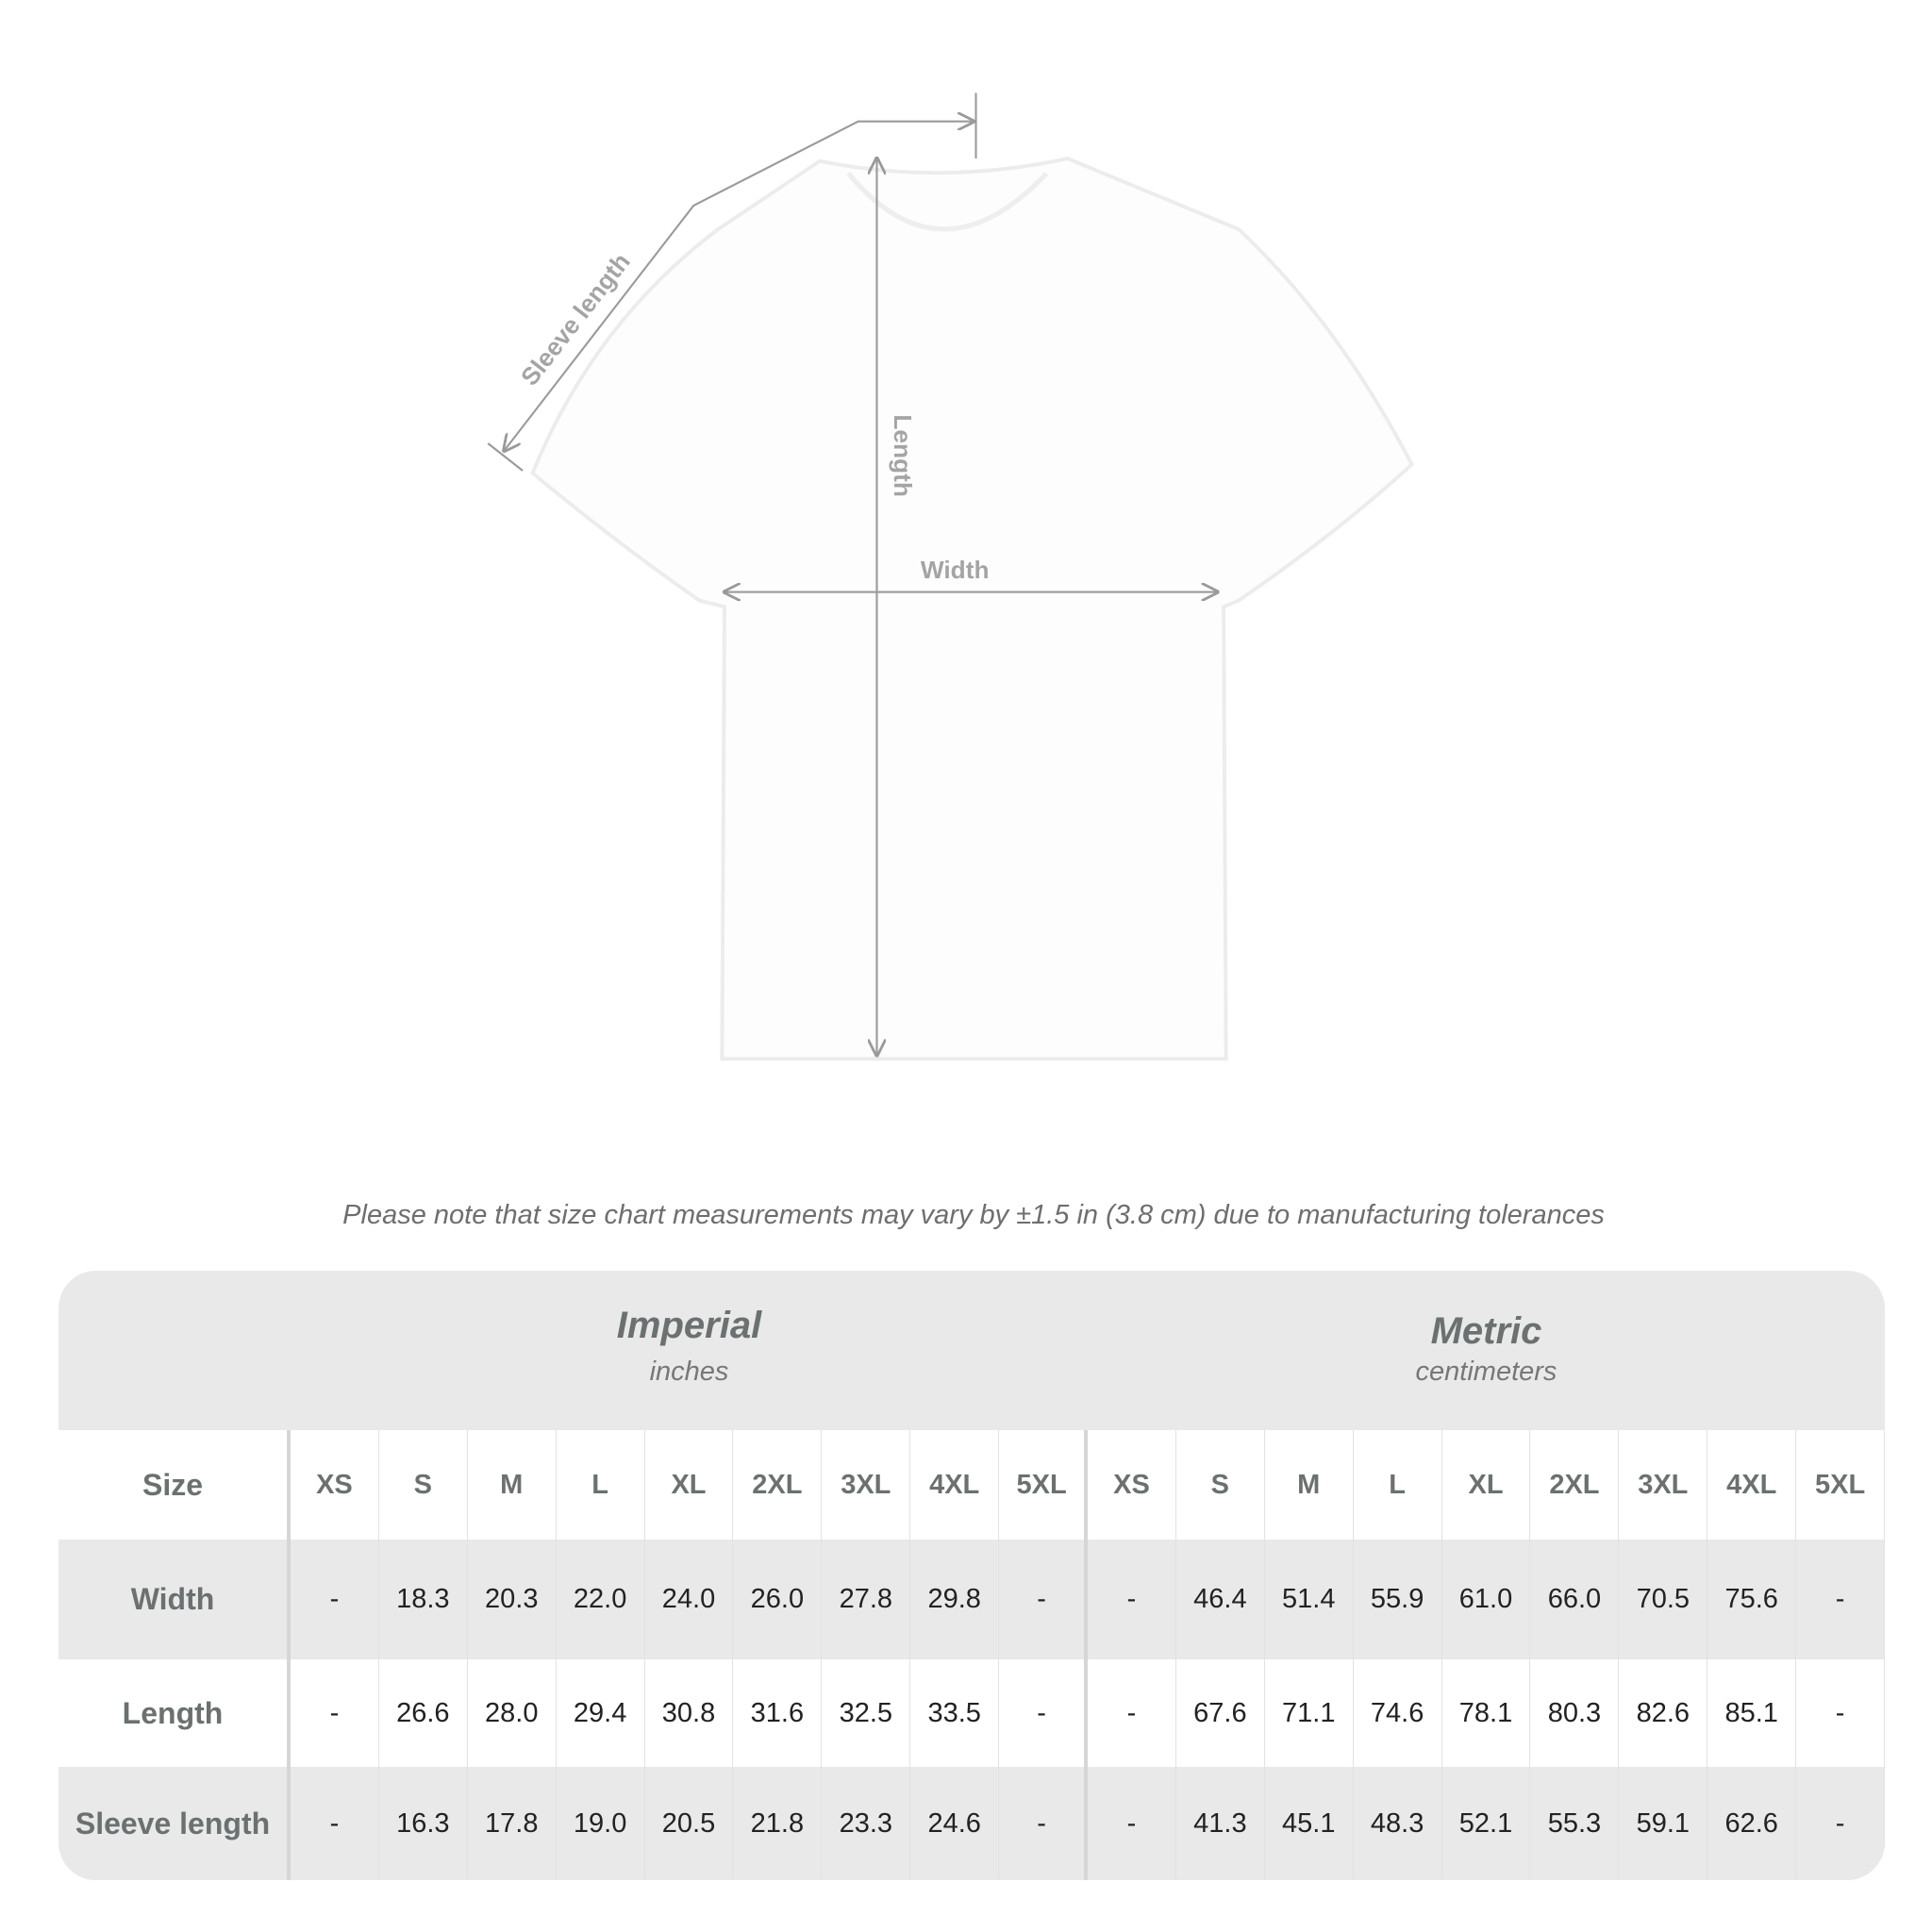 The width and height of the screenshot is (1932, 1932). What do you see at coordinates (1575, 1824) in the screenshot?
I see `metric-value-cell: 55.3` at bounding box center [1575, 1824].